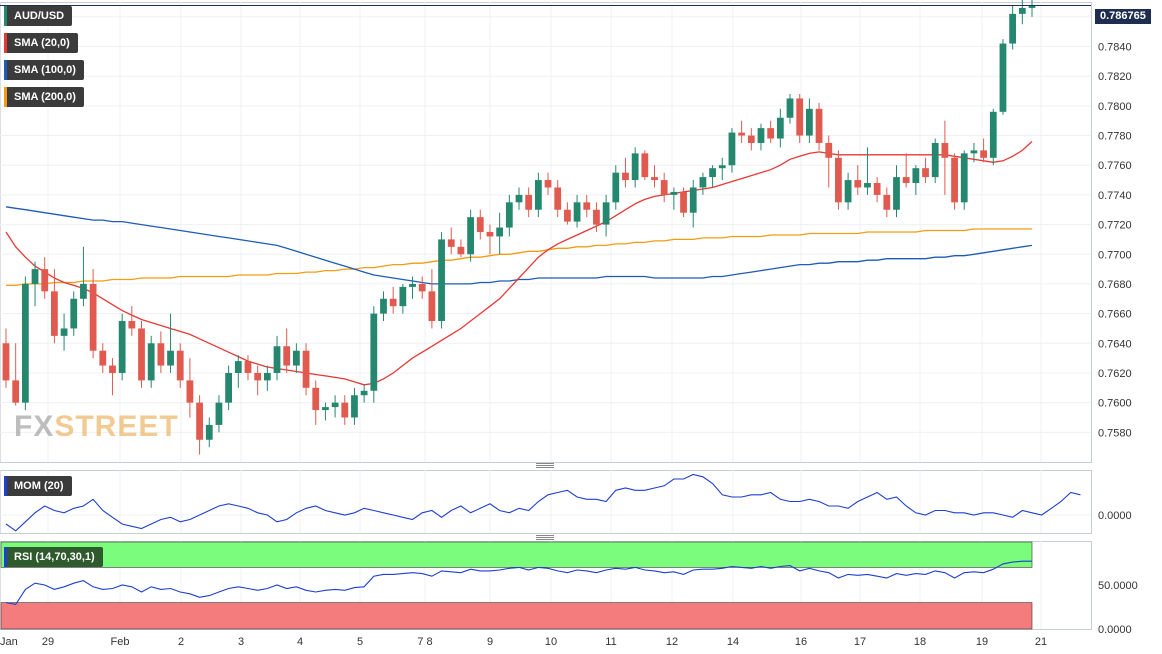 The width and height of the screenshot is (1162, 654). I want to click on sma100-label: SMA (100,0), so click(44, 70).